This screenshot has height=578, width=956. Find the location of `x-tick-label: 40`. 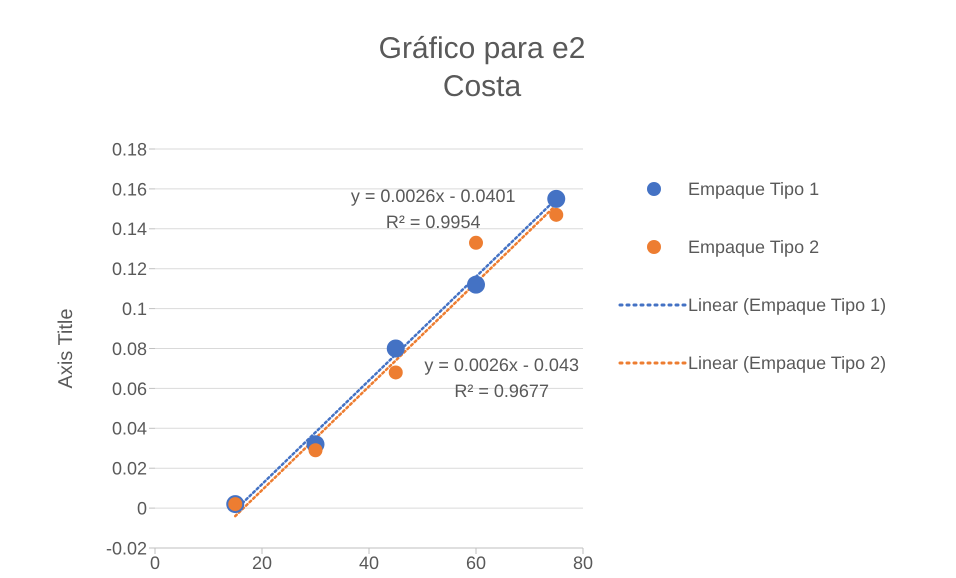

x-tick-label: 40 is located at coordinates (369, 562).